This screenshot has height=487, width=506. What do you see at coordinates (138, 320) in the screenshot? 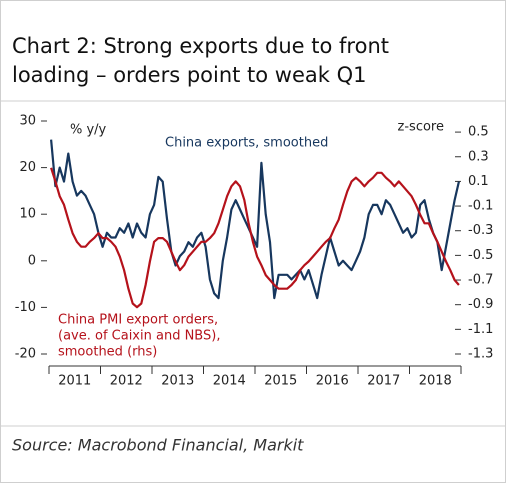
I see `legend-label: China PMI export orders,` at bounding box center [138, 320].